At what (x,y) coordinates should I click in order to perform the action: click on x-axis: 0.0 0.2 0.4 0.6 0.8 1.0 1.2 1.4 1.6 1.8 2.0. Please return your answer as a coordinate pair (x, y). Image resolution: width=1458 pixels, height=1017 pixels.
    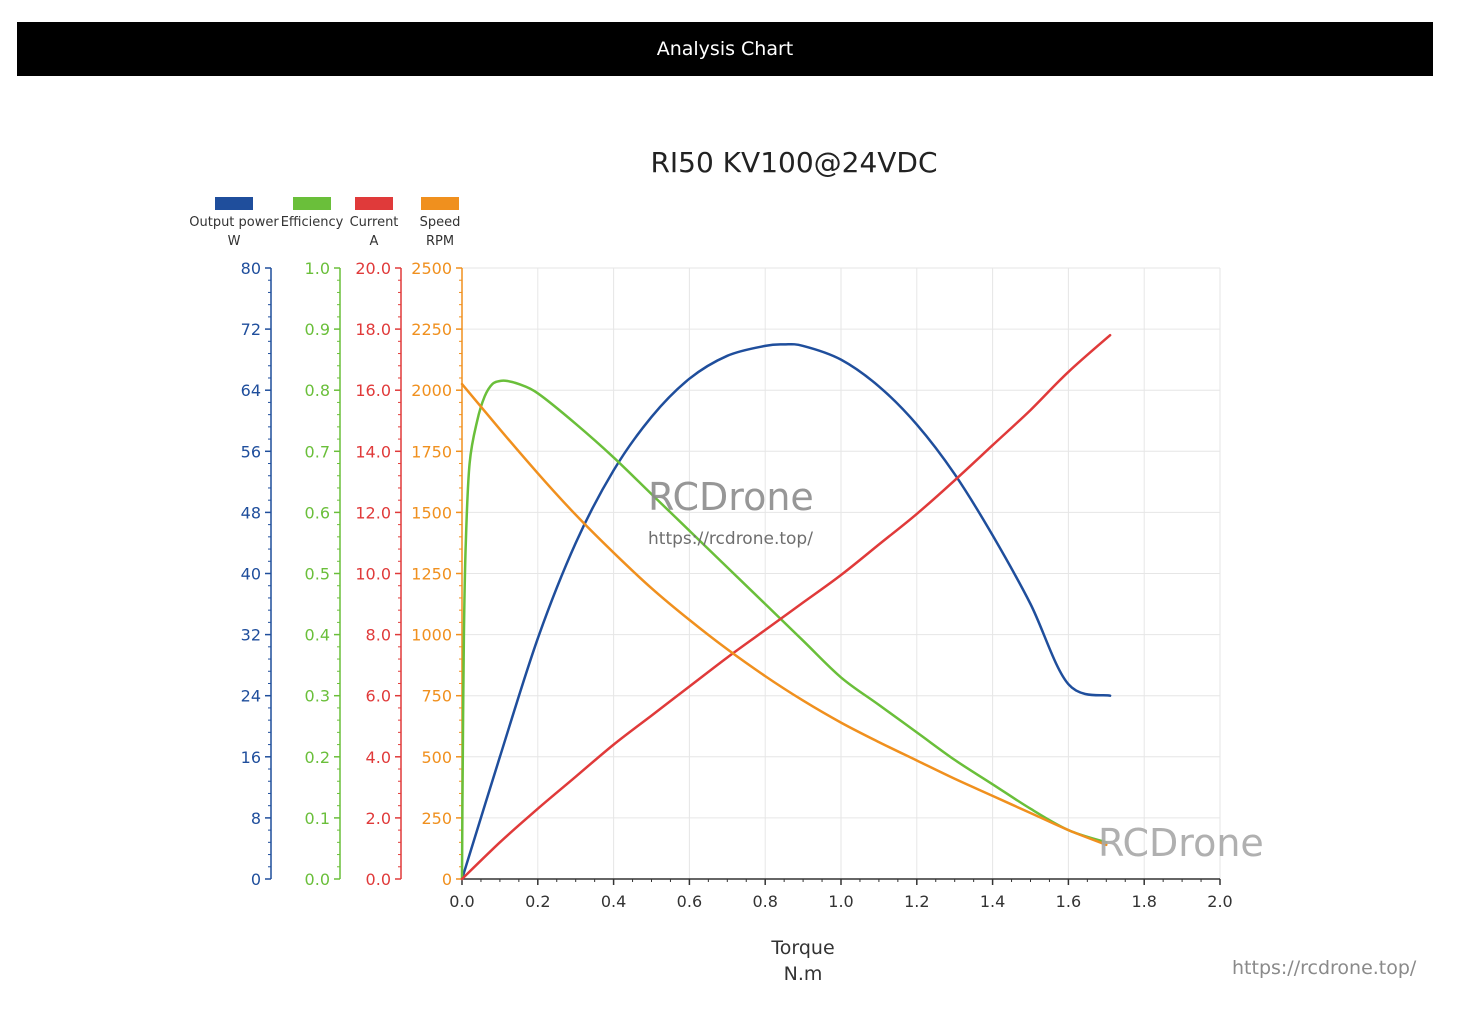
    Looking at the image, I should click on (841, 894).